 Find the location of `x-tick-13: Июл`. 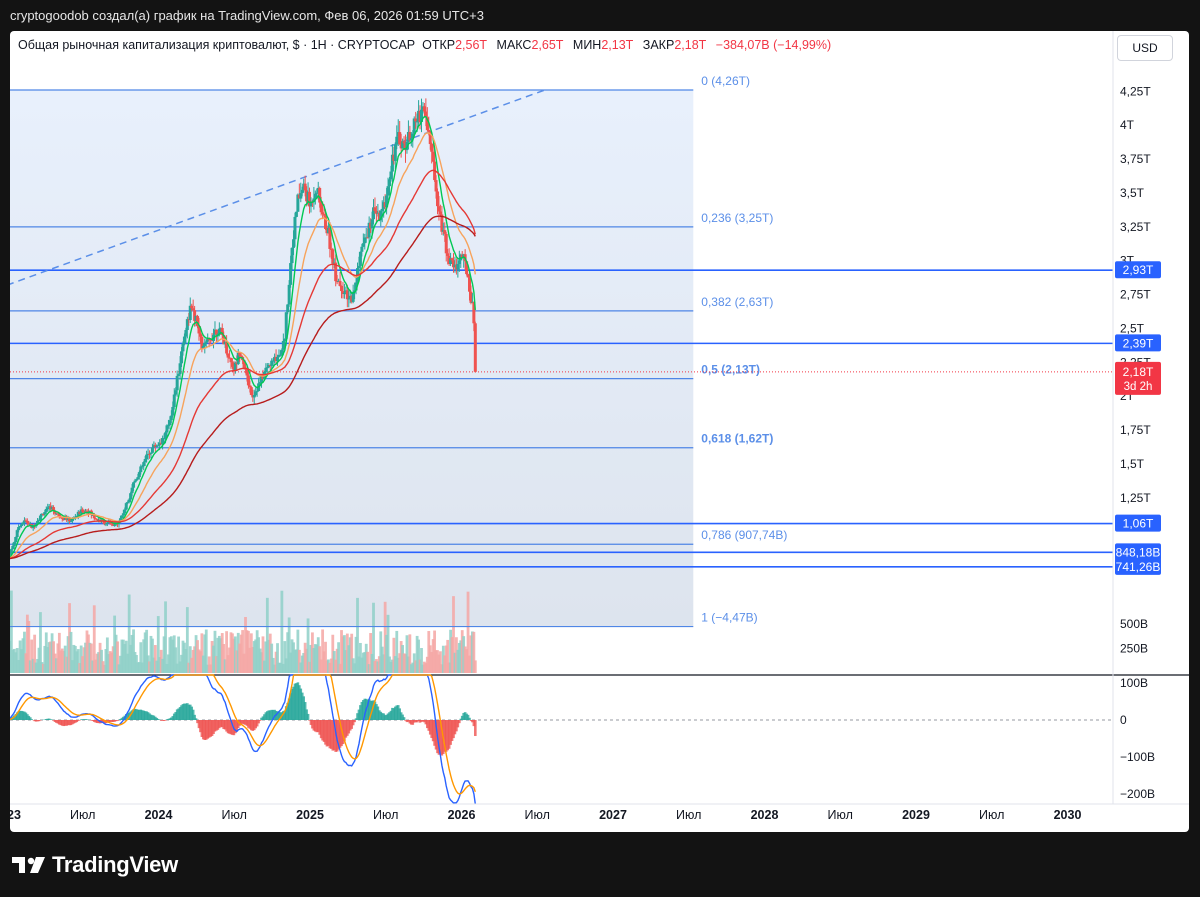

x-tick-13: Июл is located at coordinates (991, 815).